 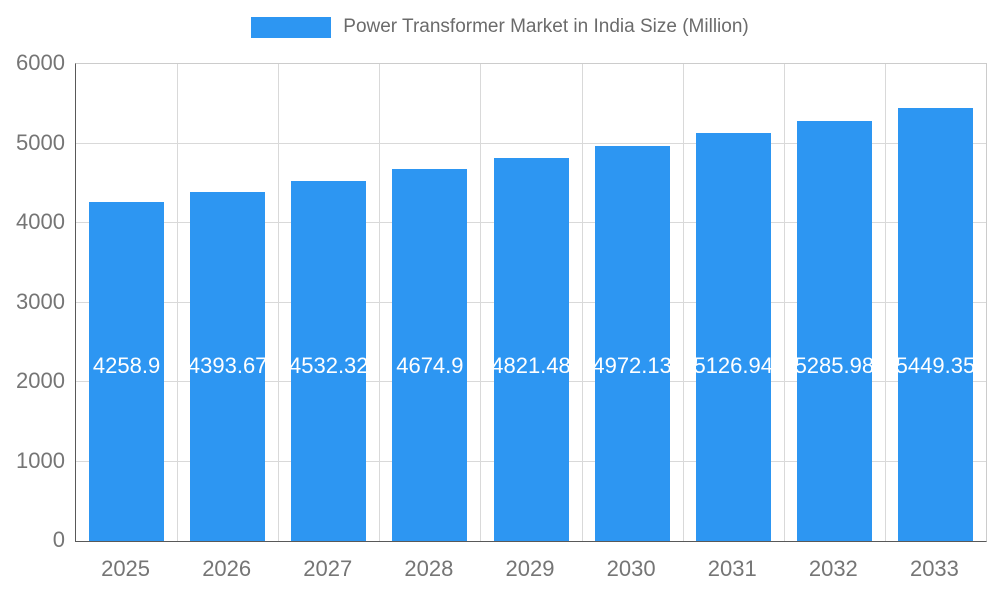 I want to click on x-tick-label: 2029, so click(x=530, y=568).